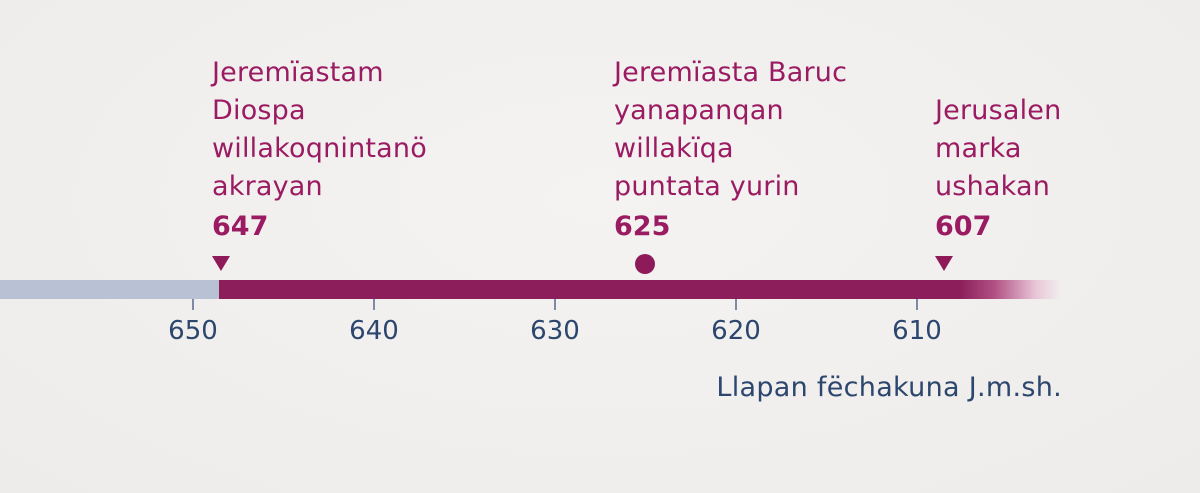 The image size is (1200, 493). I want to click on event-label: Jerusalen marka ushakan, so click(998, 148).